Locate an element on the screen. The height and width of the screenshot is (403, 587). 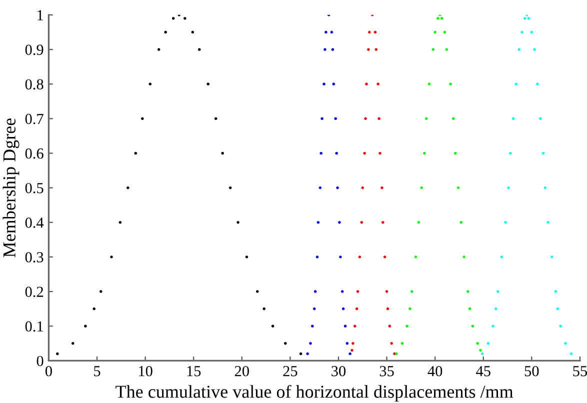
y-tick-label: 0 is located at coordinates (40, 361).